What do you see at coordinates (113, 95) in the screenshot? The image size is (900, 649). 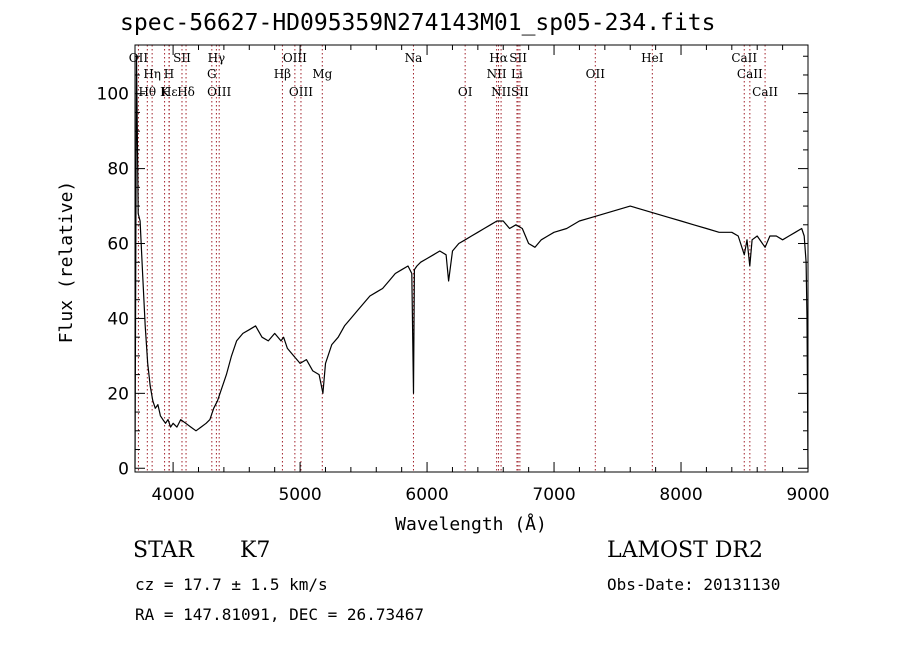 I see `y-tick-label: 100` at bounding box center [113, 95].